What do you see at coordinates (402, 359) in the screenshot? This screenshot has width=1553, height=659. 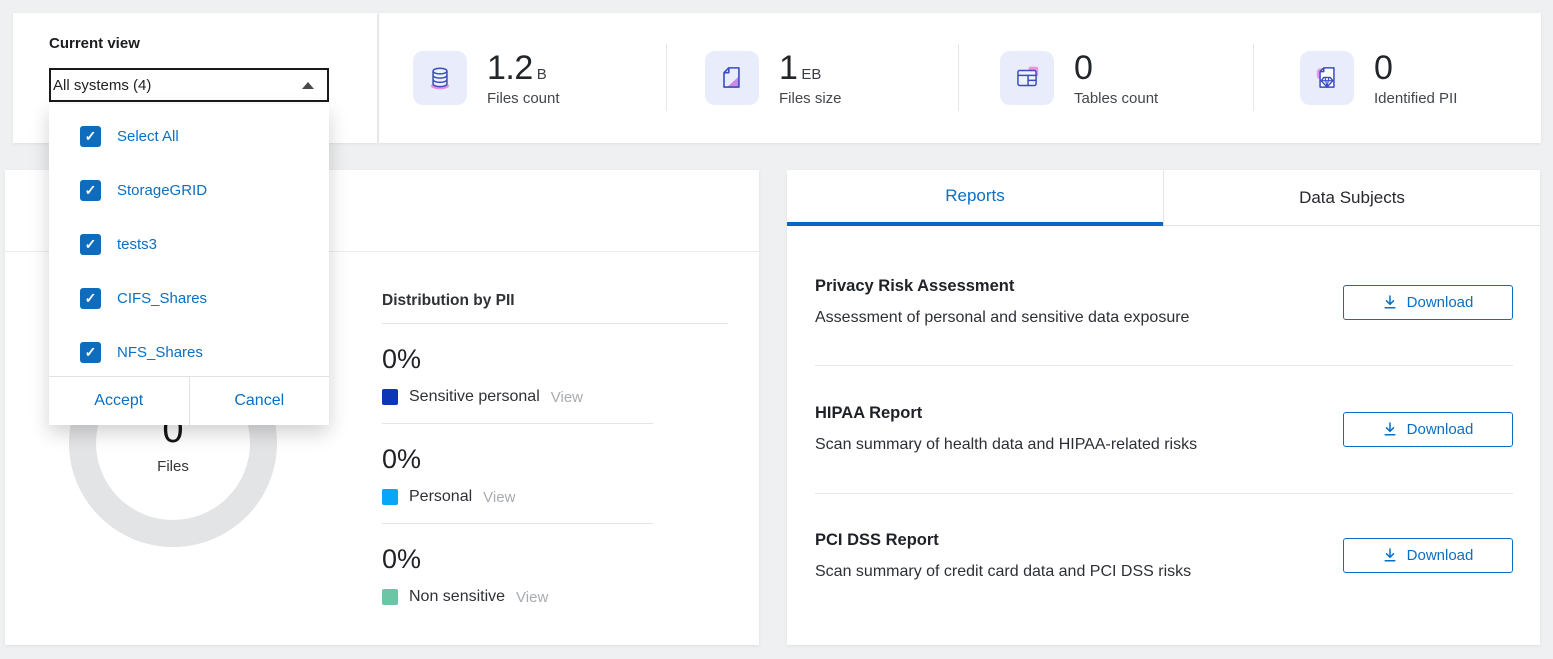 I see `sensitive-personal-percent: 0%` at bounding box center [402, 359].